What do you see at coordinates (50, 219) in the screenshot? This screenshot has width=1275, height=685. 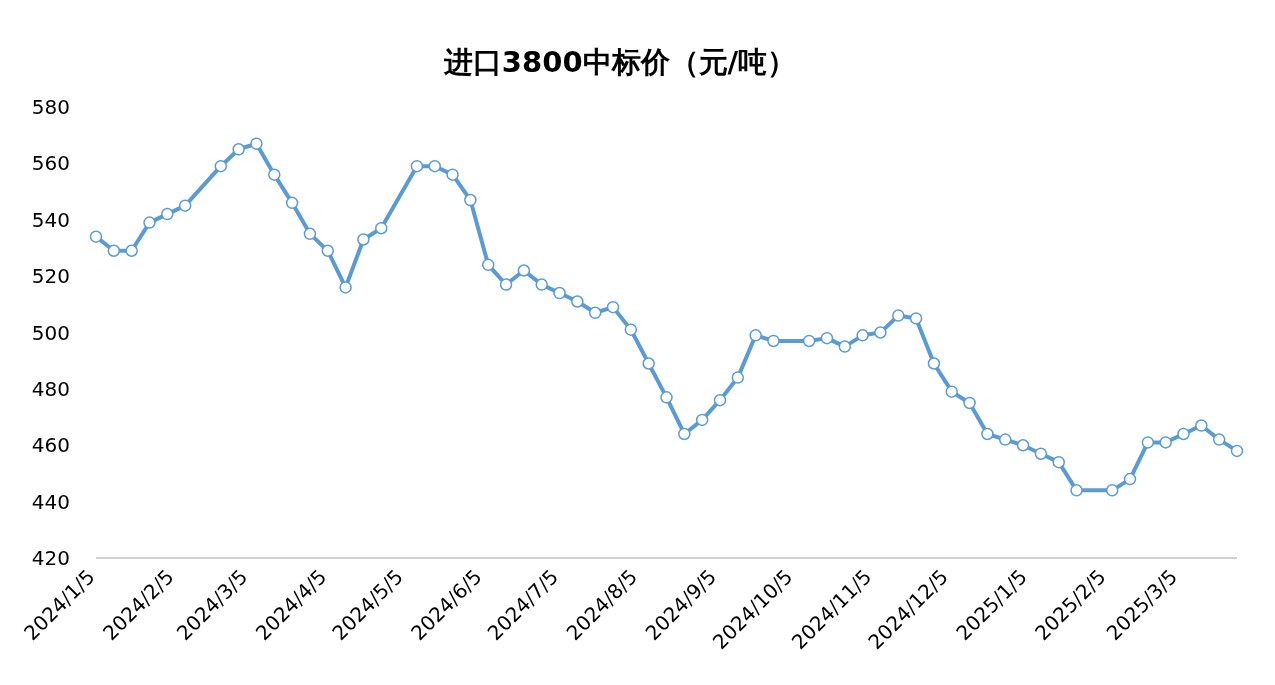 I see `y-tick-label: 540` at bounding box center [50, 219].